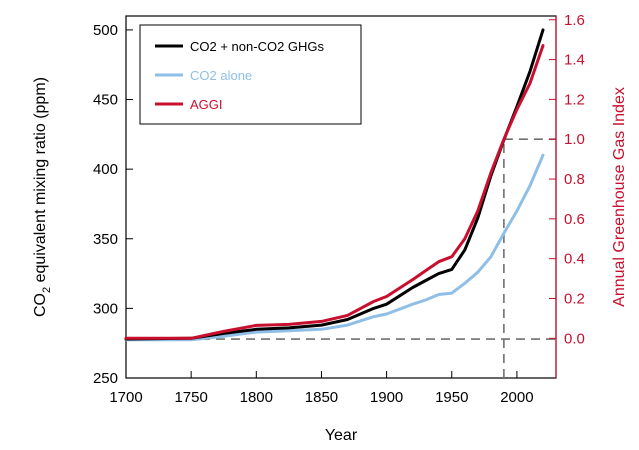 Image resolution: width=639 pixels, height=450 pixels. What do you see at coordinates (574, 259) in the screenshot?
I see `y-right-tick-label: 0.4` at bounding box center [574, 259].